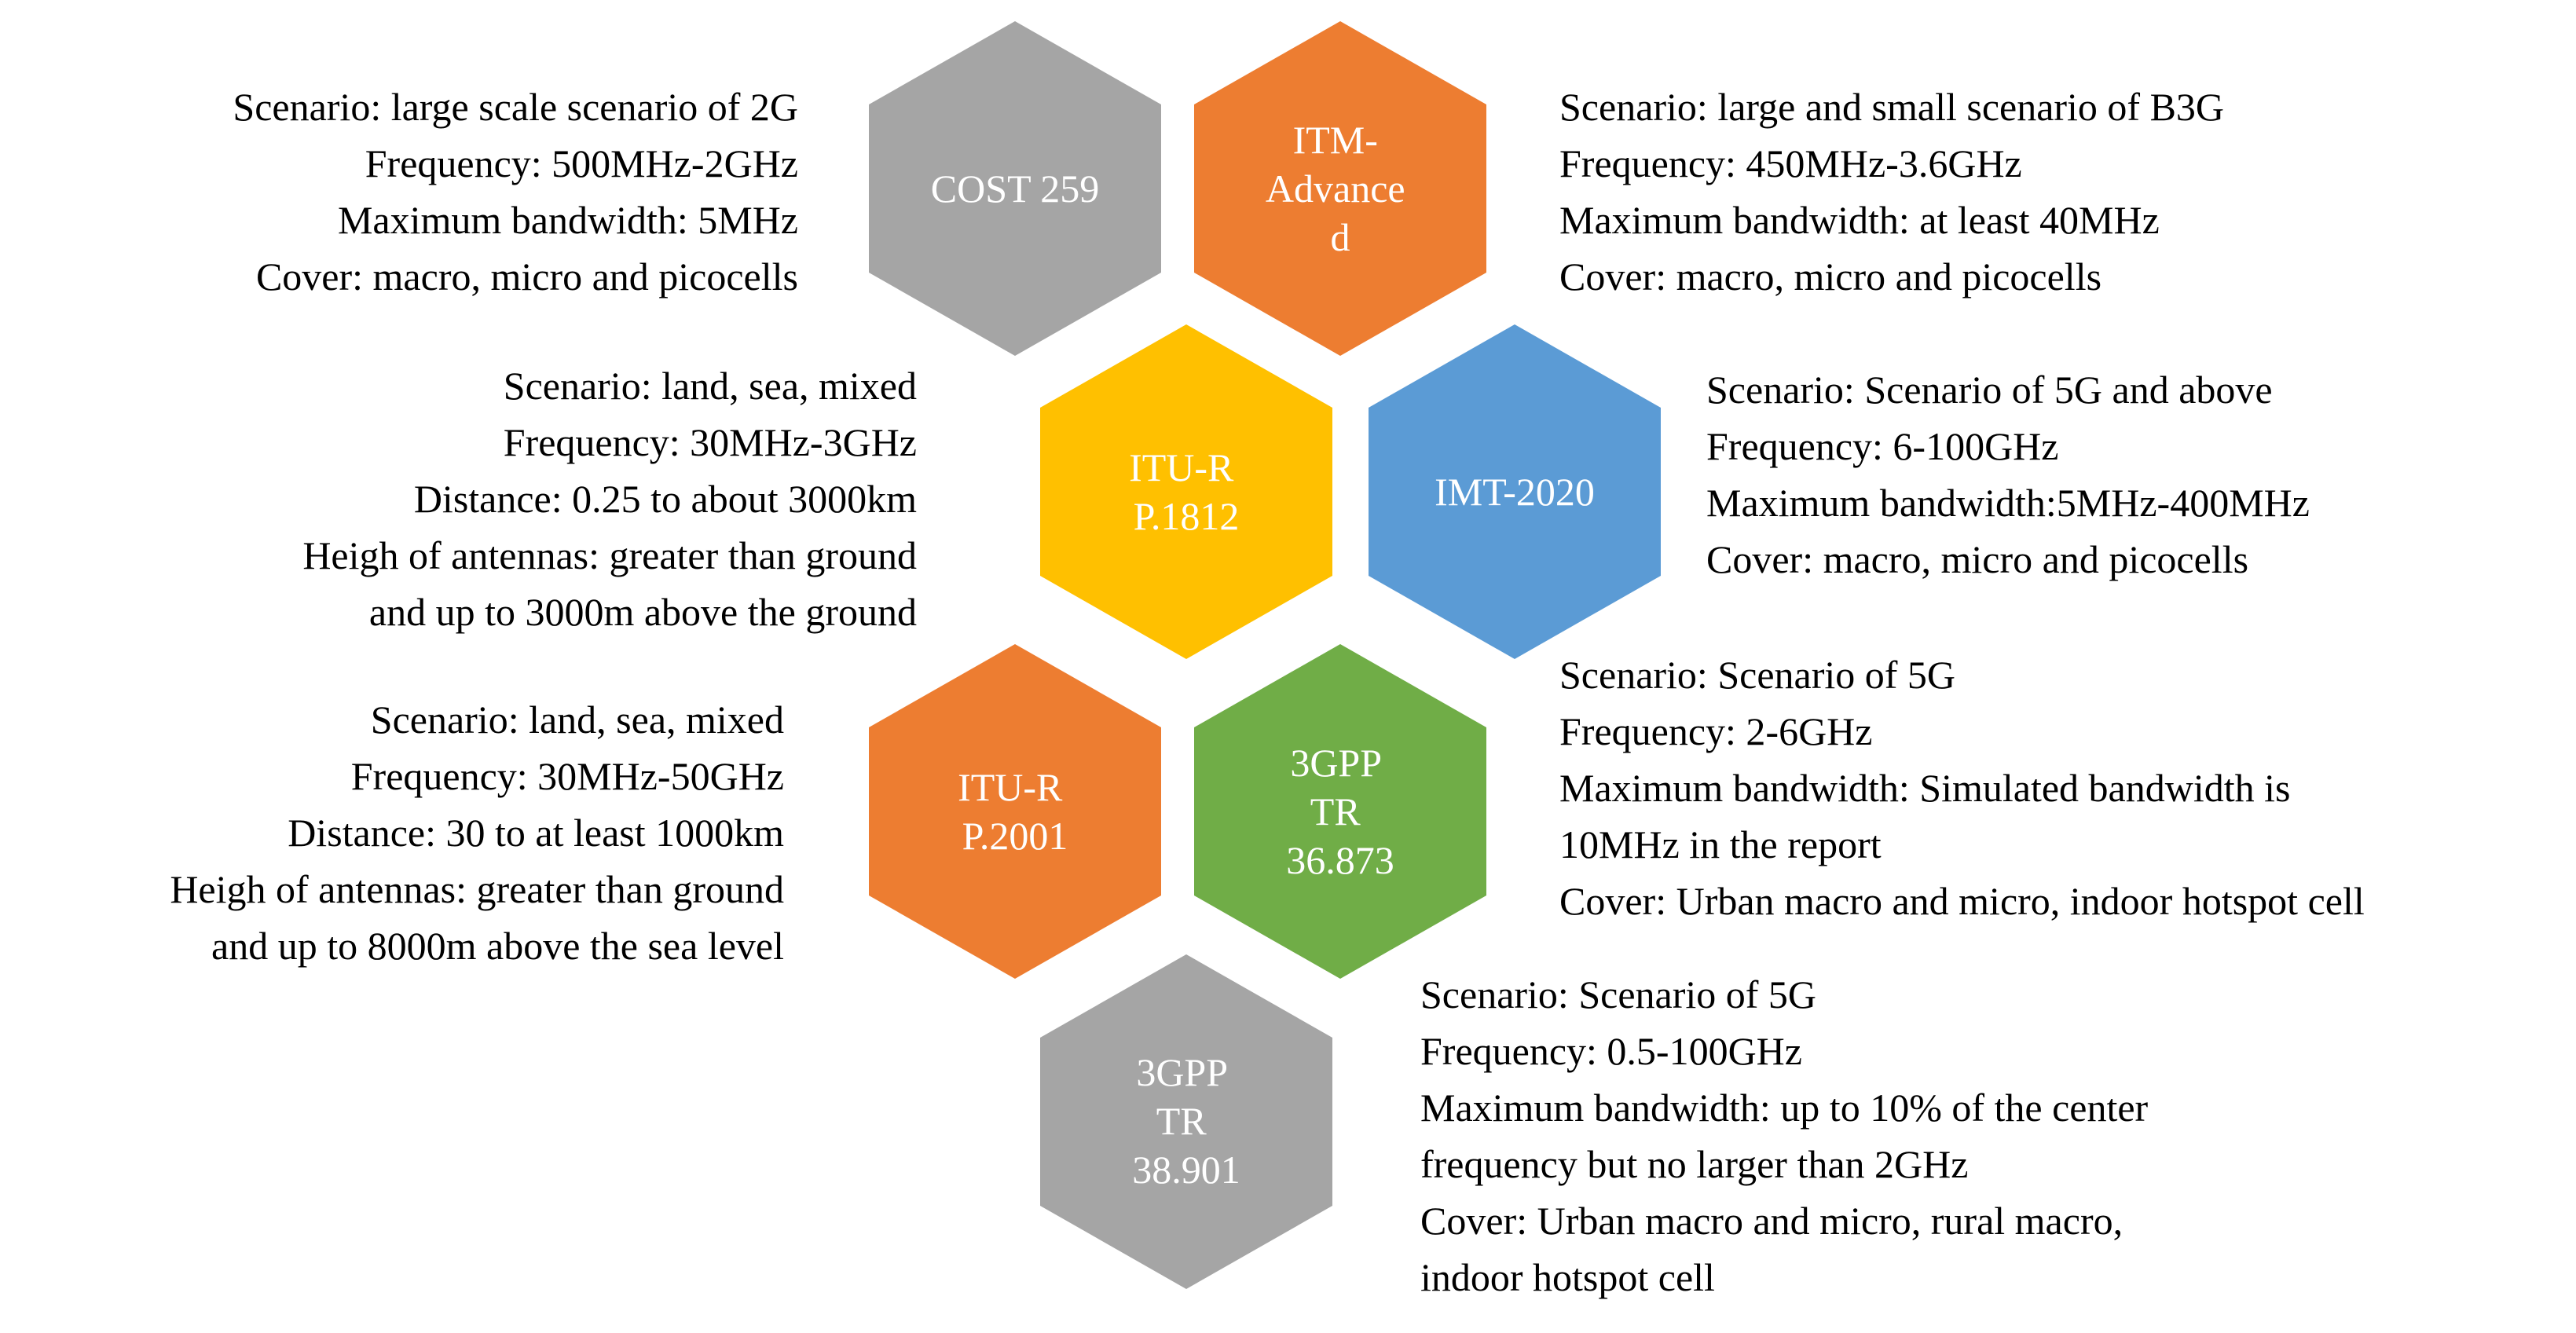 Image resolution: width=2576 pixels, height=1333 pixels. Describe the element at coordinates (1335, 140) in the screenshot. I see `hex-label-line: ITM-` at that location.